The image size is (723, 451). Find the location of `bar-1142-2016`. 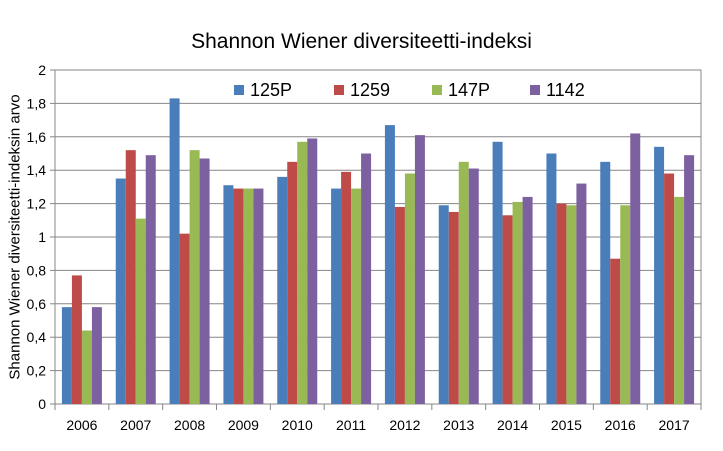

bar-1142-2016 is located at coordinates (635, 268).